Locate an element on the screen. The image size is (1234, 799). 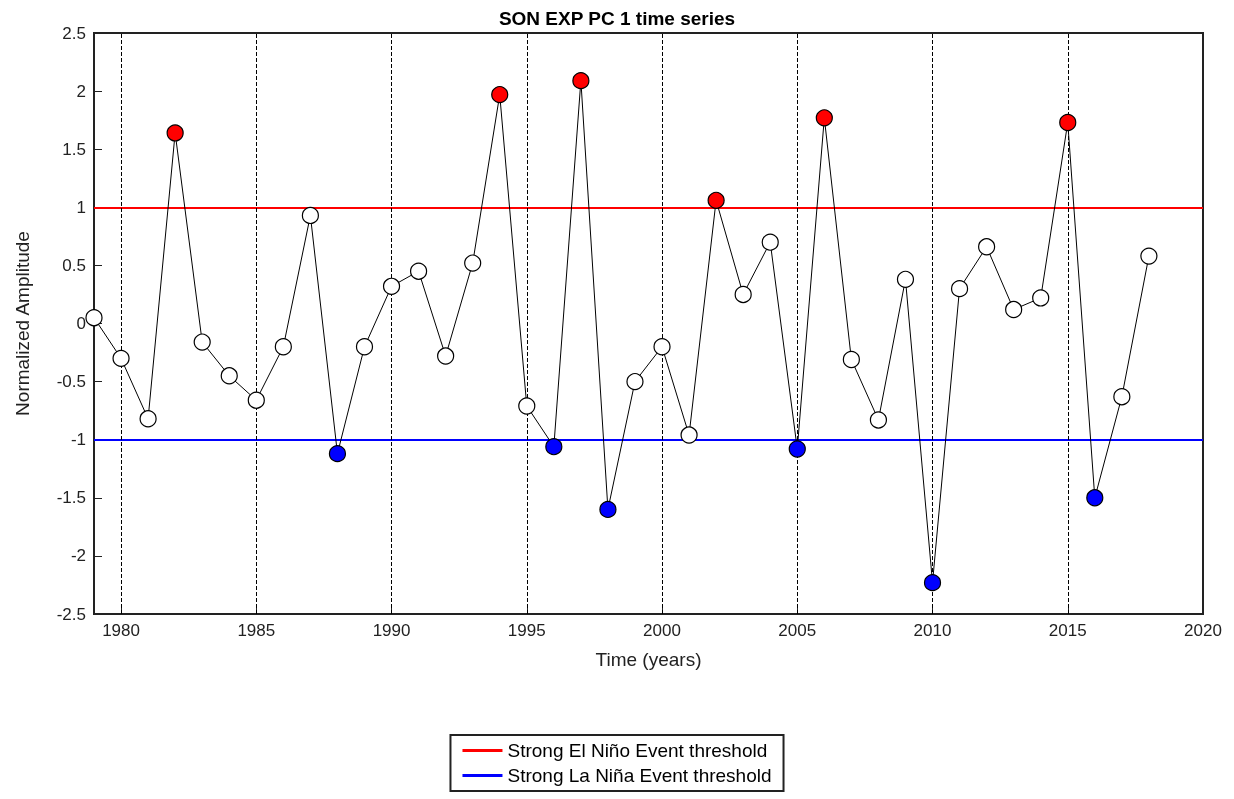
x-tick-label: 2015 is located at coordinates (1067, 630).